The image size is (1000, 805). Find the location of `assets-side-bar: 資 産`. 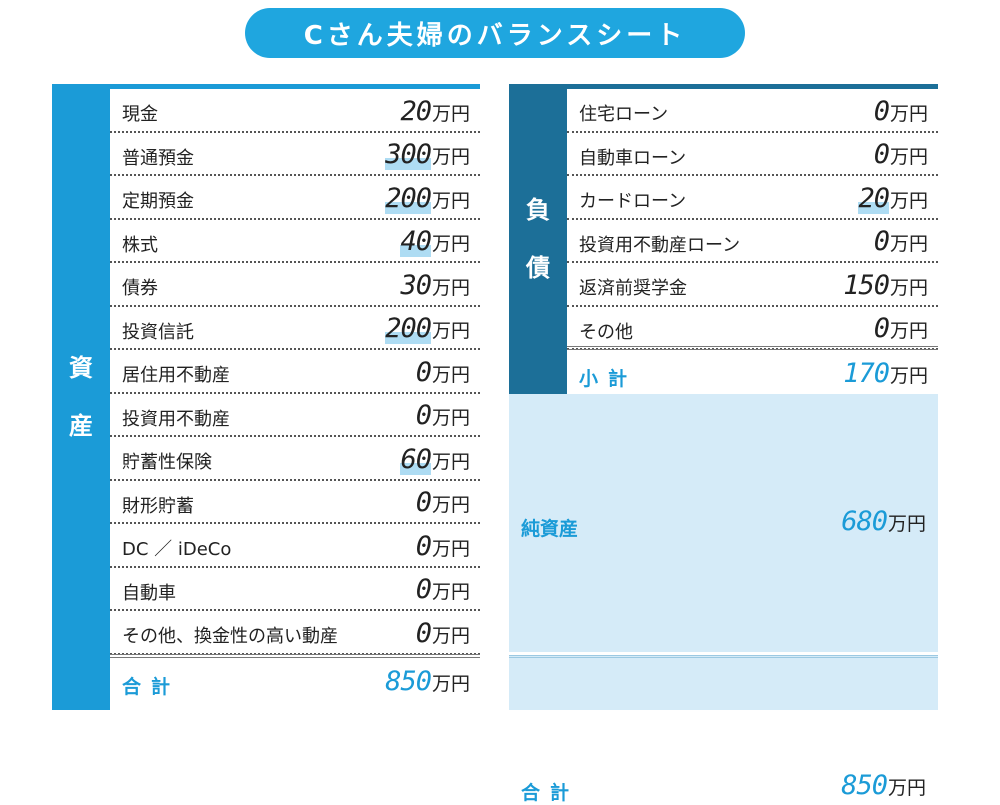

assets-side-bar: 資 産 is located at coordinates (81, 397).